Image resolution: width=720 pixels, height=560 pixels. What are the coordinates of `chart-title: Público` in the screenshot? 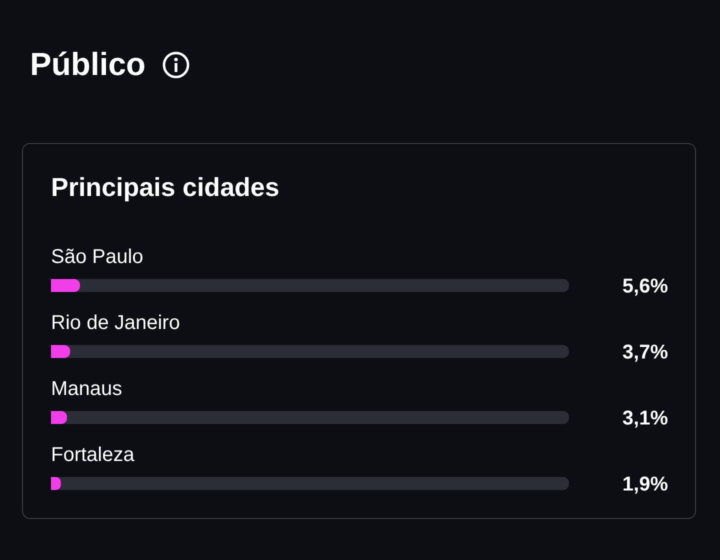 It's located at (88, 64).